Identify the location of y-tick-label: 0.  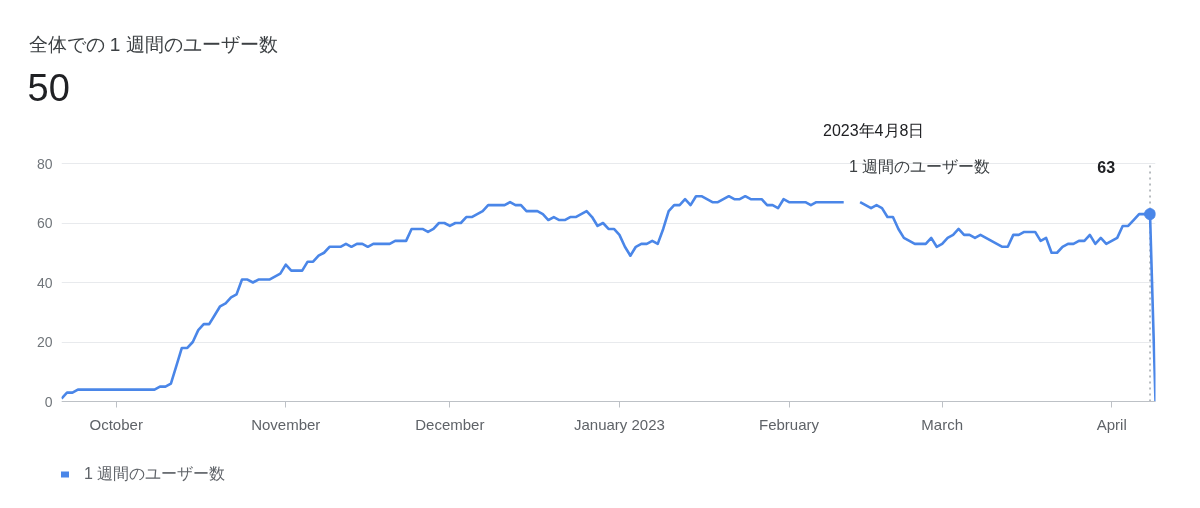
(48, 401).